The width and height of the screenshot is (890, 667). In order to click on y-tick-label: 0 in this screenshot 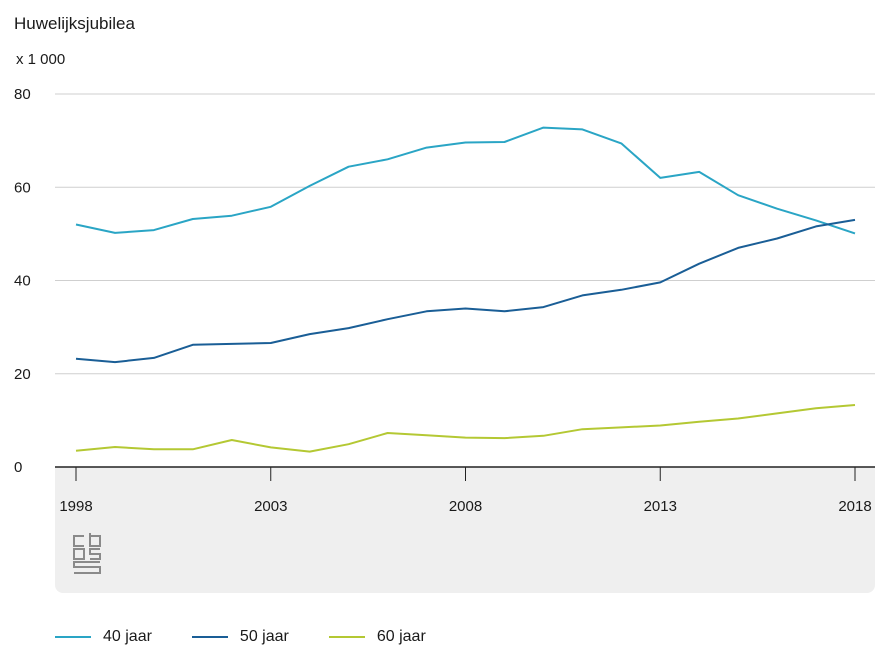, I will do `click(18, 467)`.